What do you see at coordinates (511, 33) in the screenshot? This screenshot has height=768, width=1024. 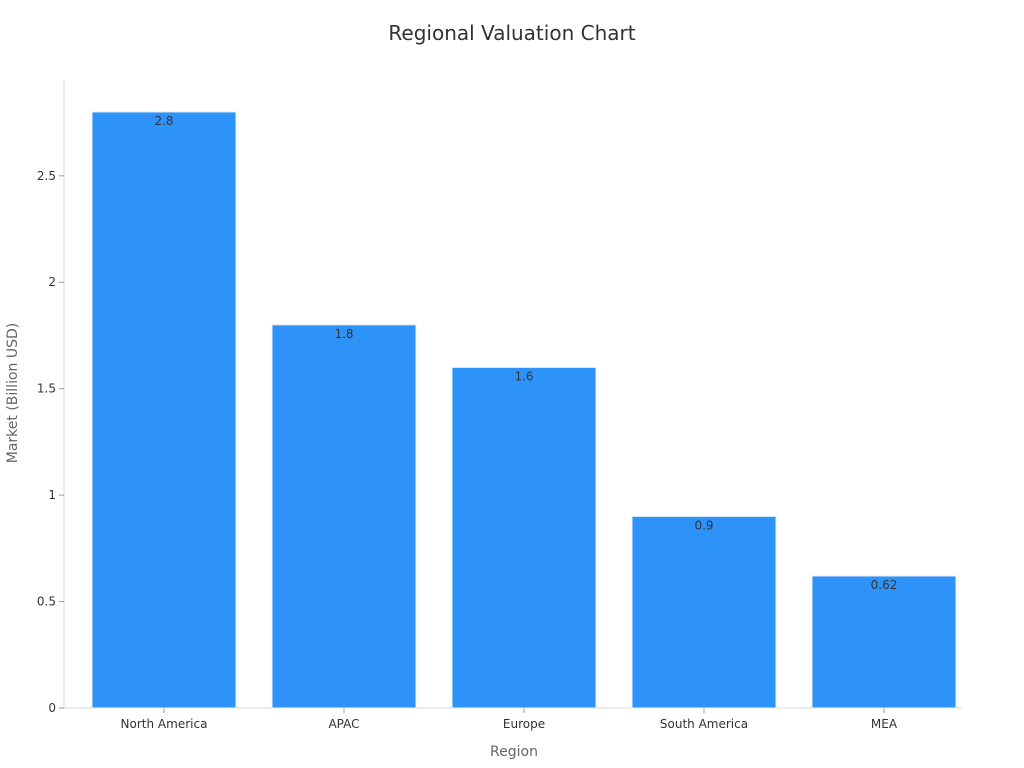 I see `chart-title: Regional Valuation Chart` at bounding box center [511, 33].